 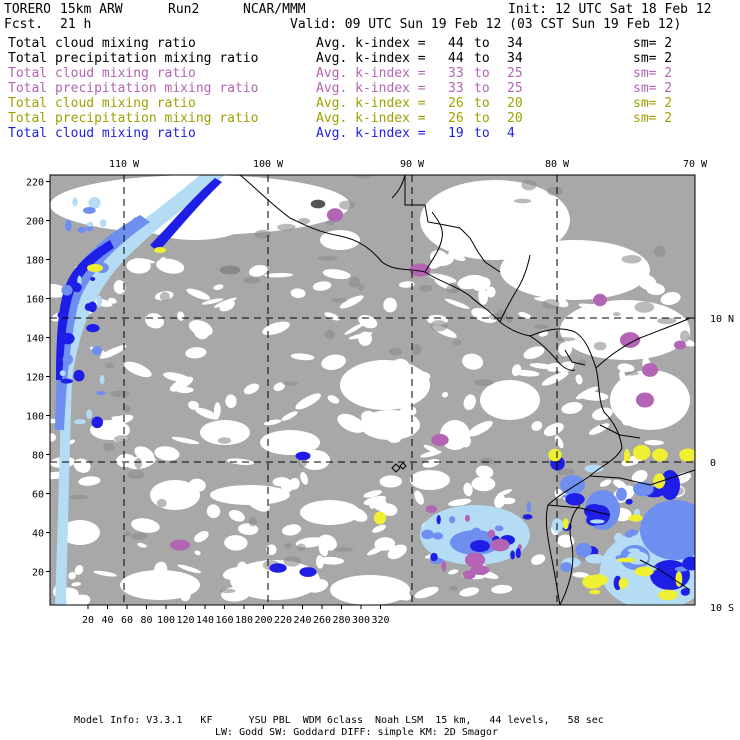 I want to click on legend-k-to: 25, so click(x=515, y=88).